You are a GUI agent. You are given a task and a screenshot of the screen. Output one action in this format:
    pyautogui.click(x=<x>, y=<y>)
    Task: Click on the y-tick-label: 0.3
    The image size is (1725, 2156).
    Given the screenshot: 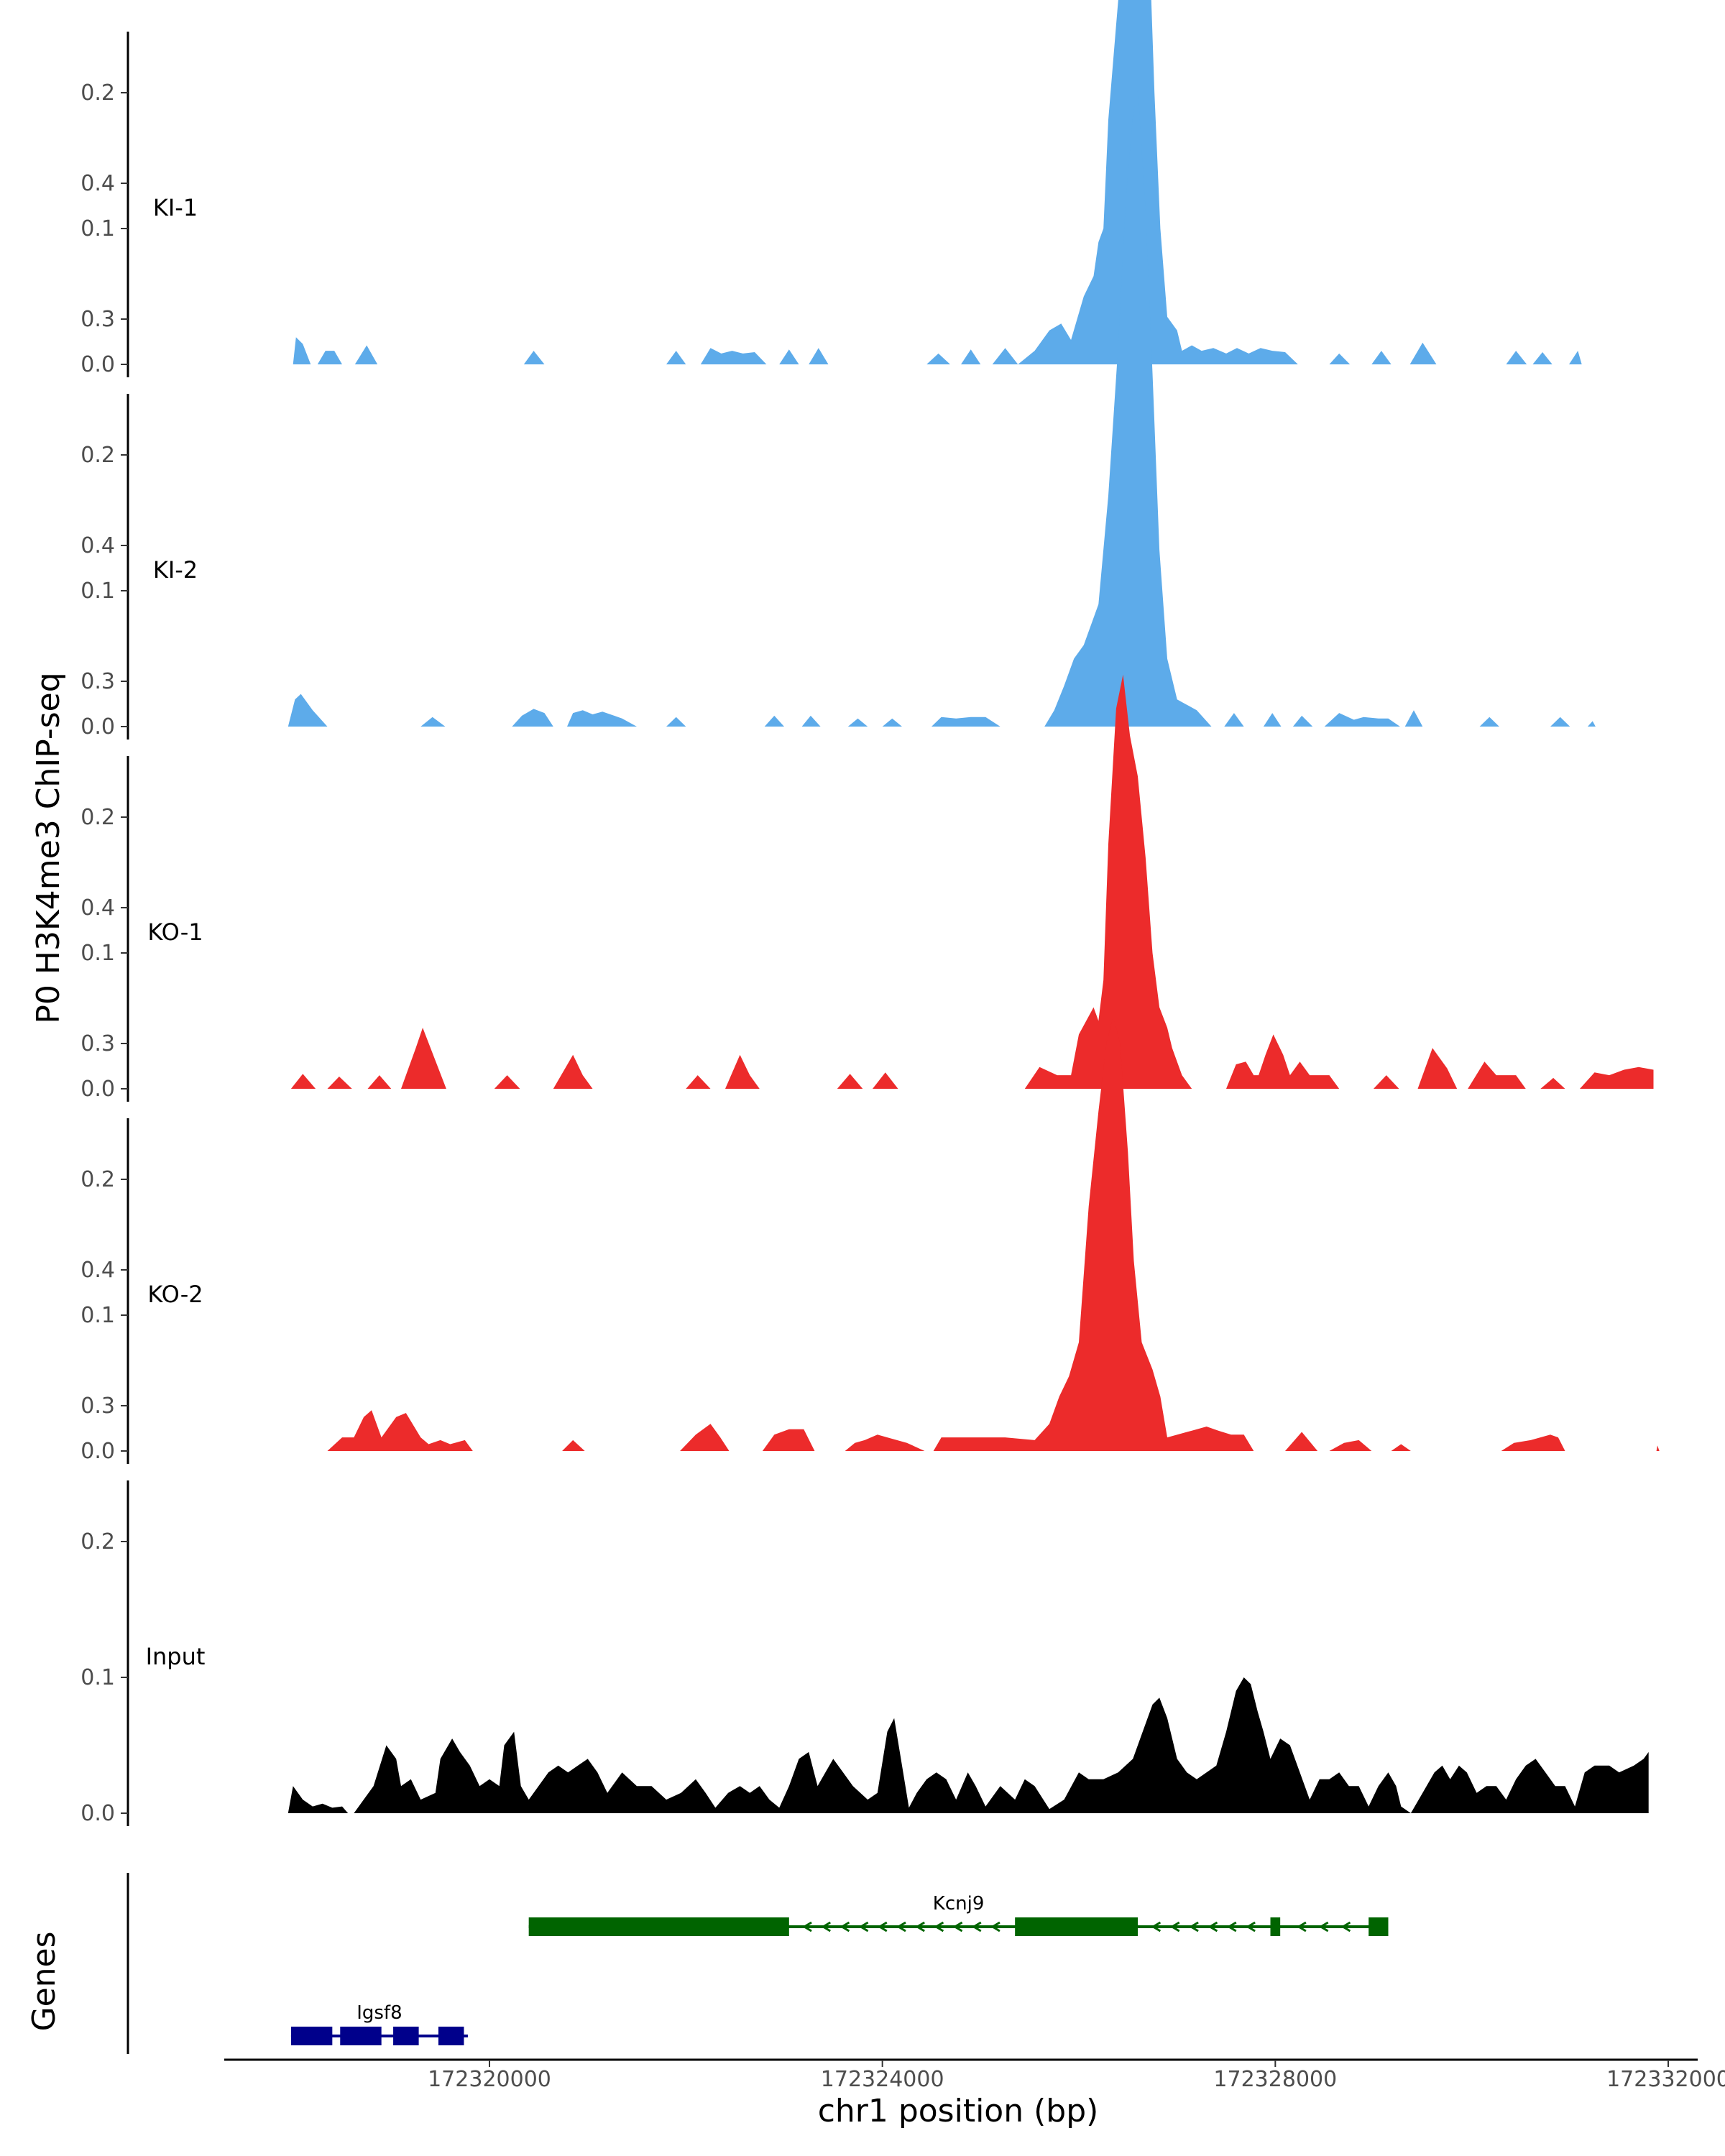 What is the action you would take?
    pyautogui.click(x=97, y=1406)
    